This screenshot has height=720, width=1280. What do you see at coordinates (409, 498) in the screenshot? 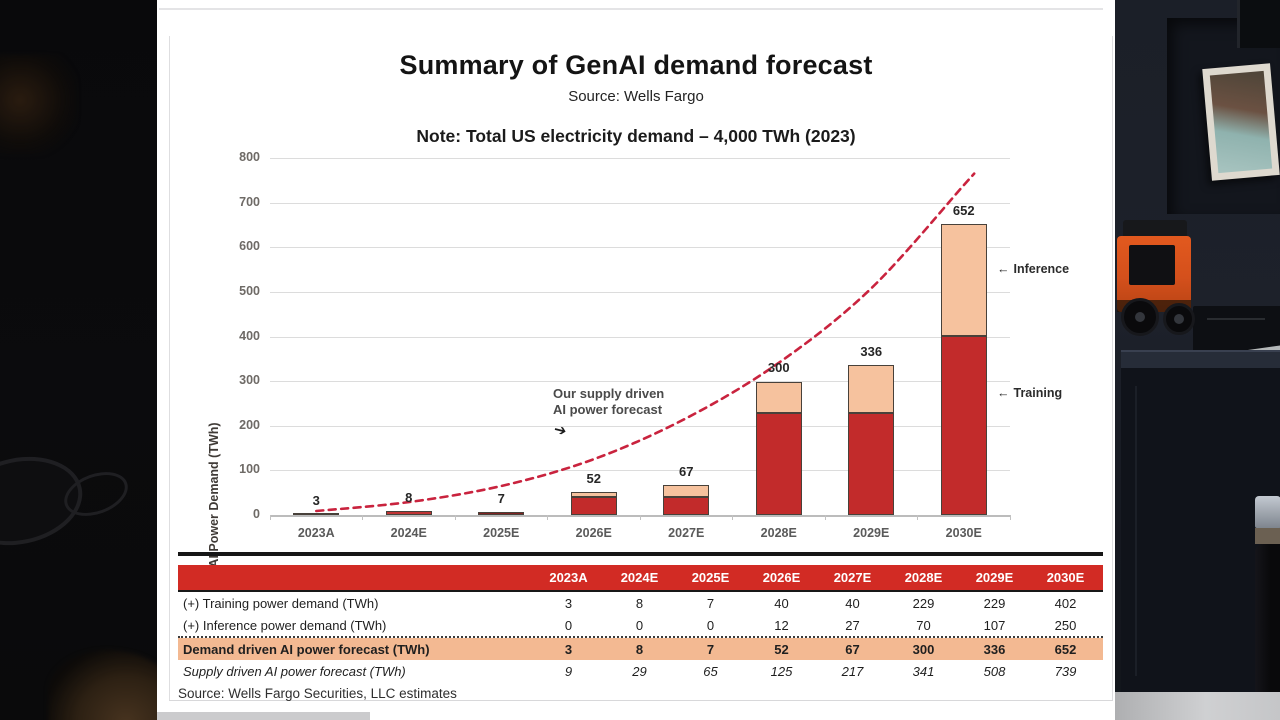
I see `bar-value-label: 8` at bounding box center [409, 498].